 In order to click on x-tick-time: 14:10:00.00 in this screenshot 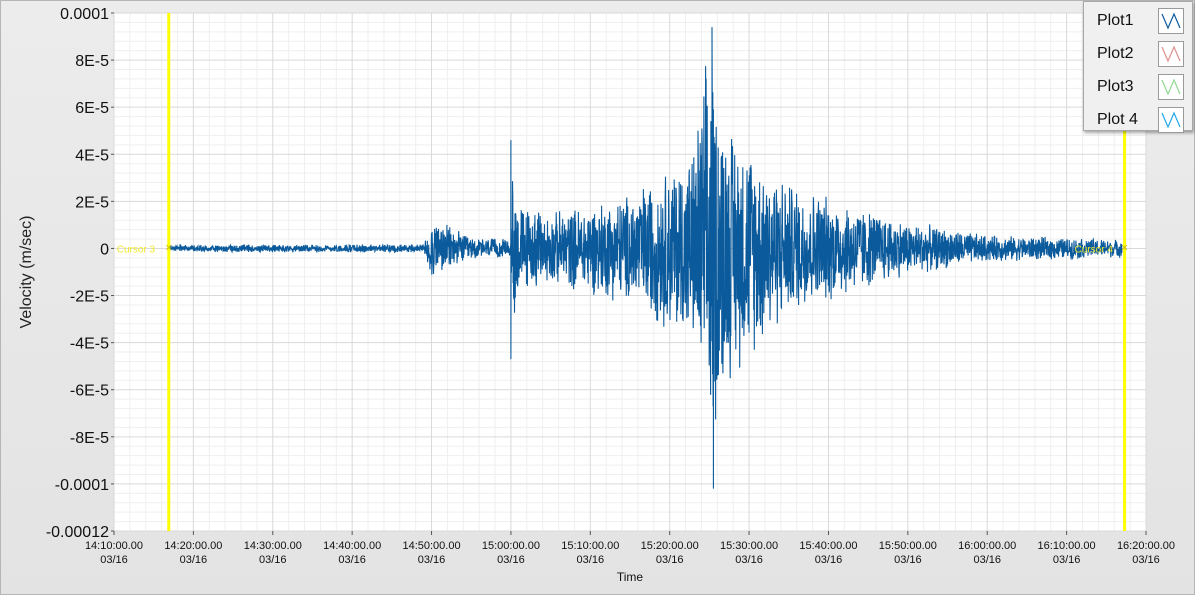, I will do `click(114, 546)`.